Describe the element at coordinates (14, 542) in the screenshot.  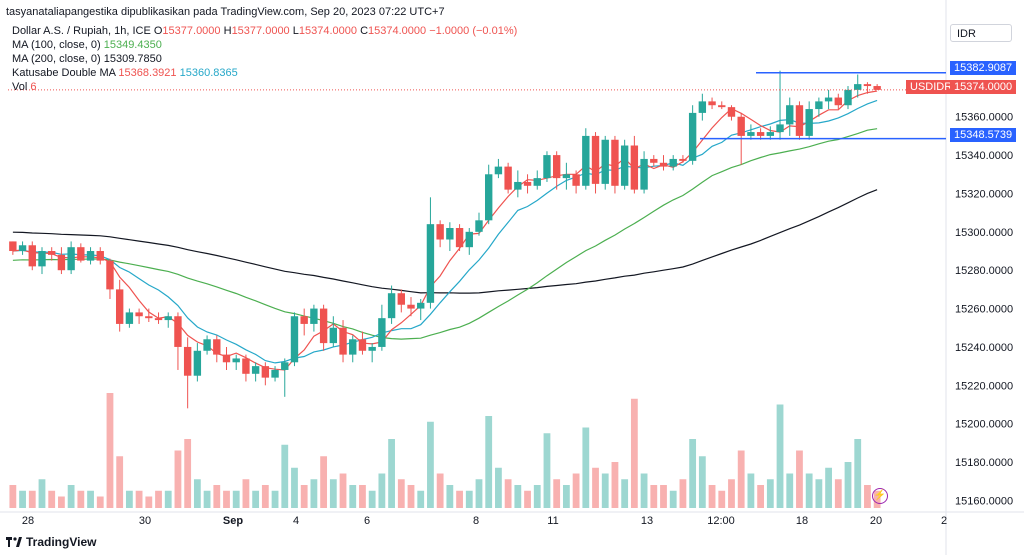
I see `tradingview-logo-icon` at that location.